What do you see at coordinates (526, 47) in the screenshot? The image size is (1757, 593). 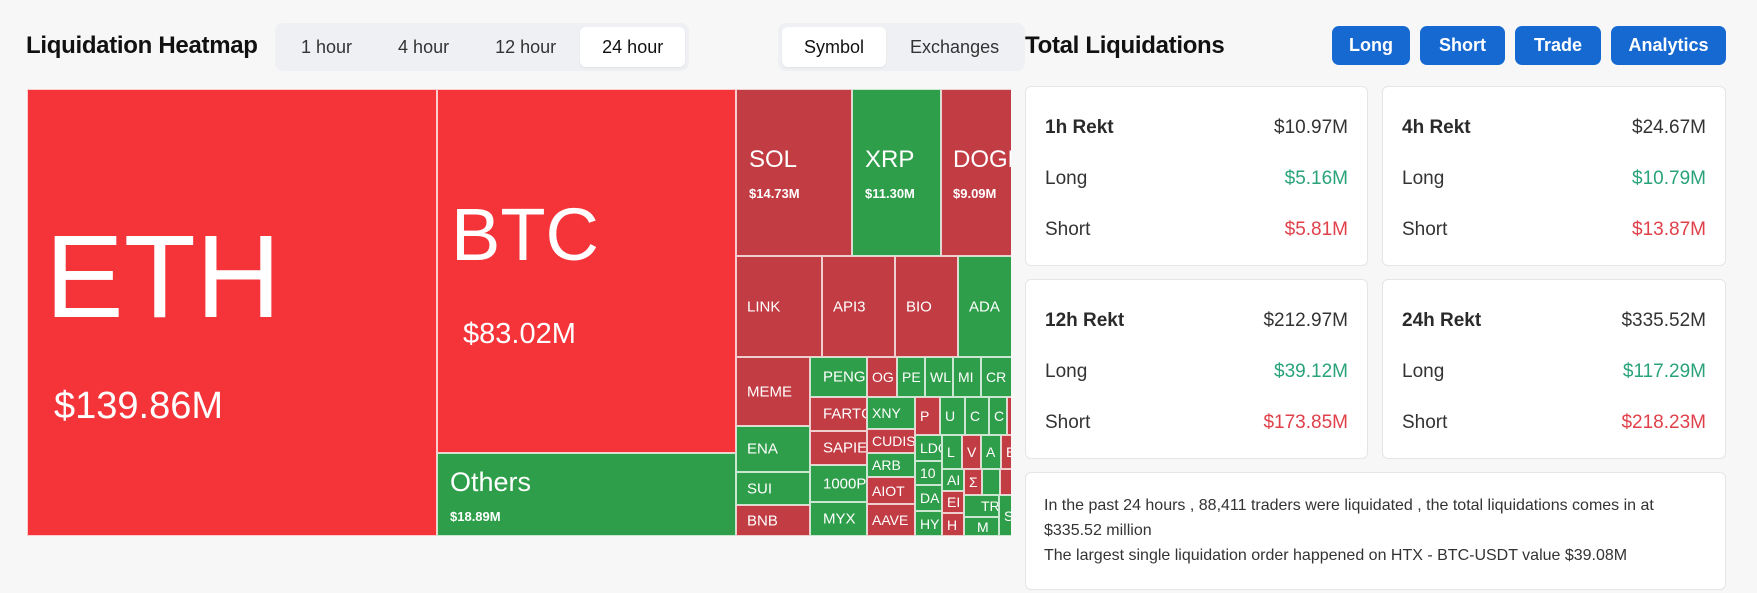 I see `timeframe-12-hour: 12 hour` at bounding box center [526, 47].